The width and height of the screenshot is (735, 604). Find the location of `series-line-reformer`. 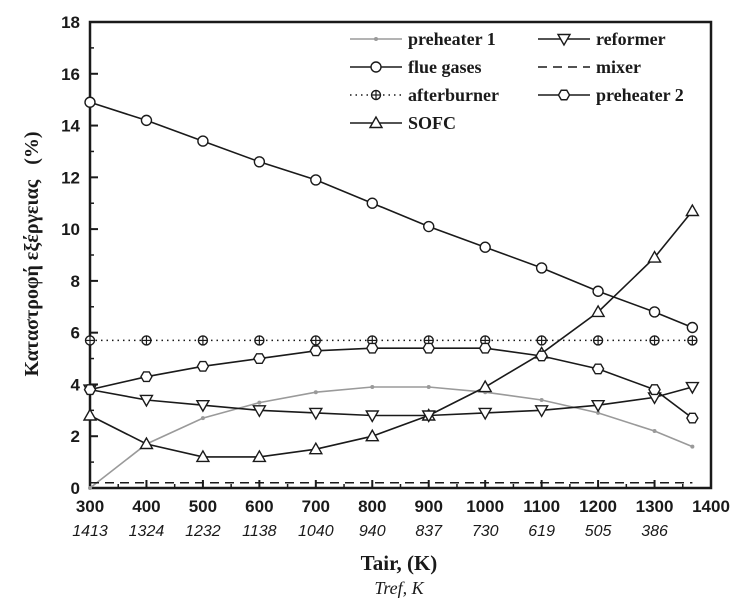

series-line-reformer is located at coordinates (391, 401).